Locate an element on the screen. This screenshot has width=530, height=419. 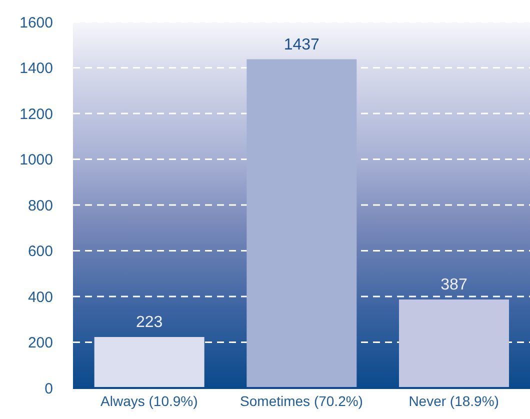
y-tick-label: 400 is located at coordinates (40, 297).